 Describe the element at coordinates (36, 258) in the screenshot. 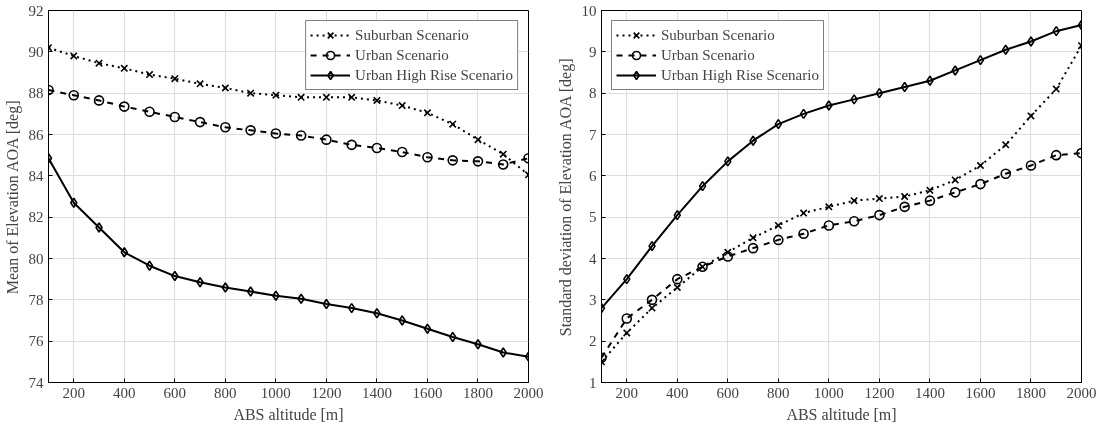

I see `y-tick-label: 80` at that location.